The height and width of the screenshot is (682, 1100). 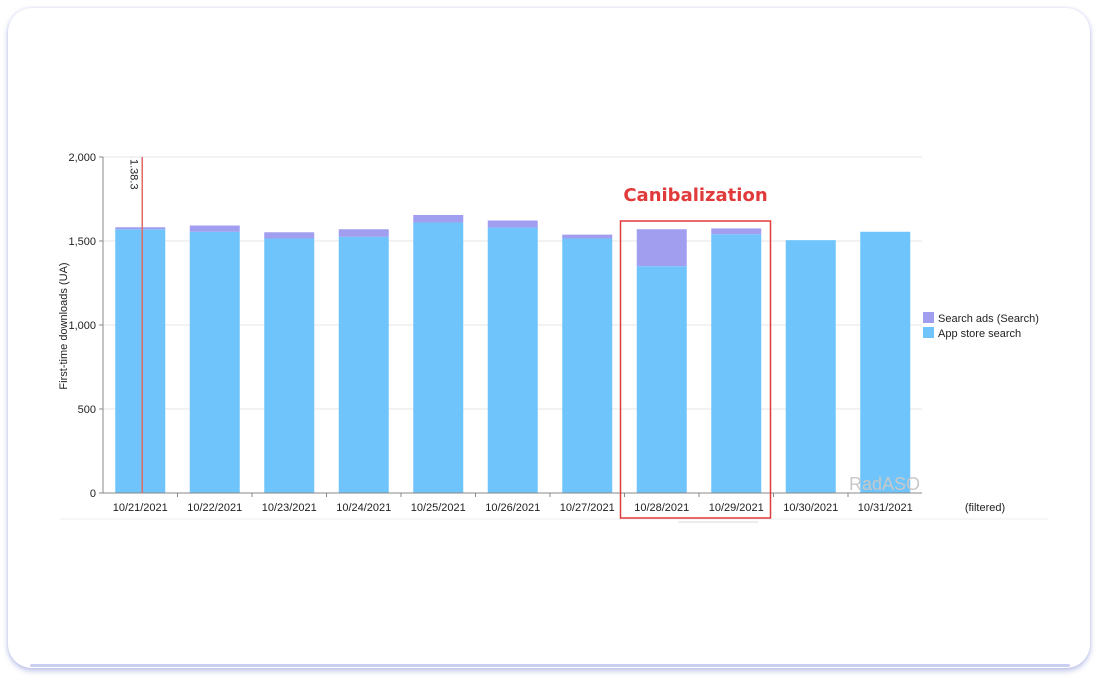 What do you see at coordinates (884, 484) in the screenshot?
I see `radaso-watermark: RadASO` at bounding box center [884, 484].